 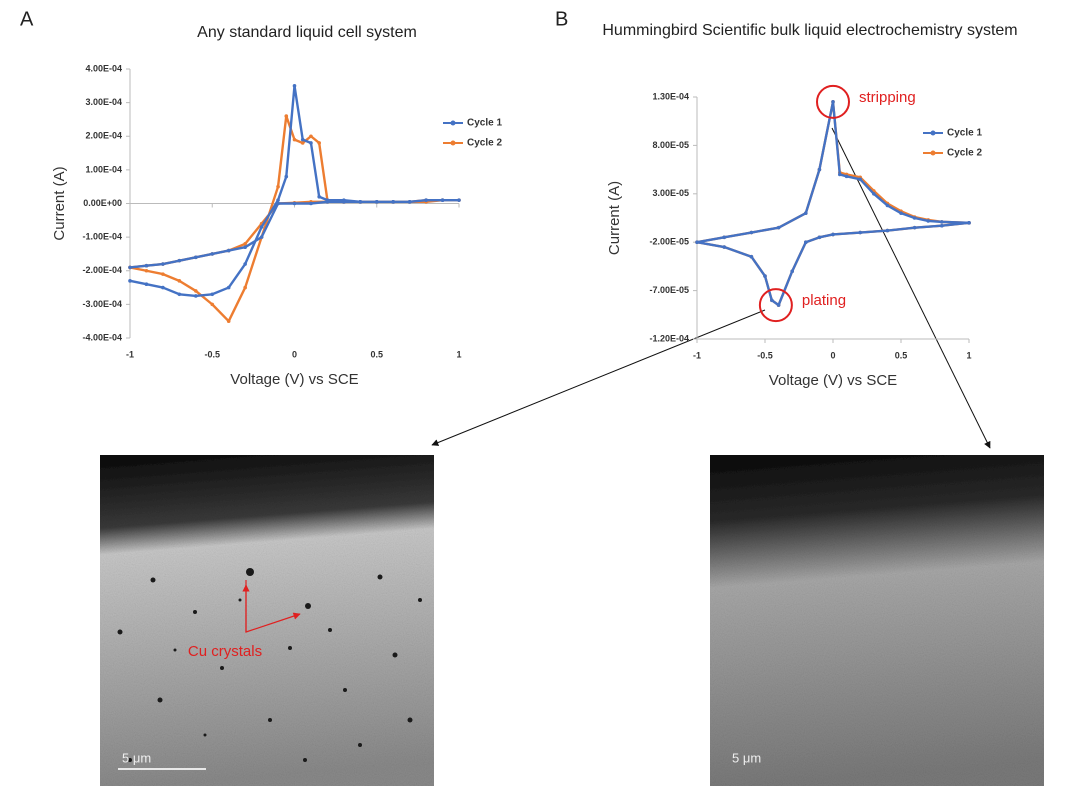 What do you see at coordinates (307, 32) in the screenshot?
I see `chart-title: Any standard liquid cell system` at bounding box center [307, 32].